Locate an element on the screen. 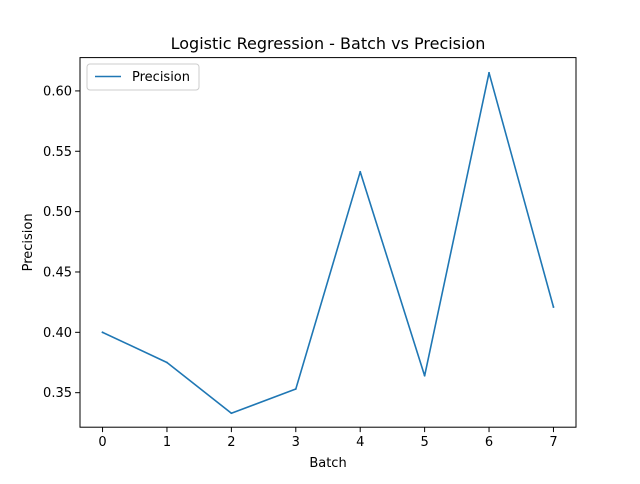  x-tick-label-2: 2 is located at coordinates (231, 442).